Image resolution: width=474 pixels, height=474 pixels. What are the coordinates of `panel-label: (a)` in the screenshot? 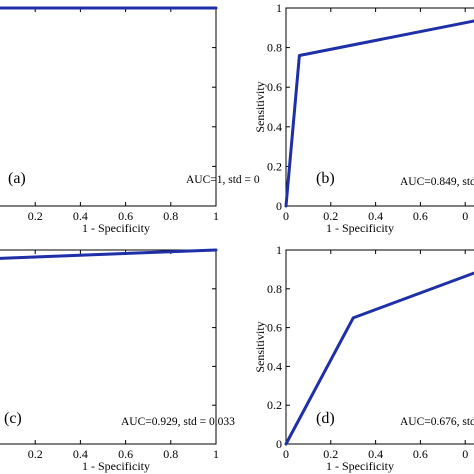 It's located at (17, 178).